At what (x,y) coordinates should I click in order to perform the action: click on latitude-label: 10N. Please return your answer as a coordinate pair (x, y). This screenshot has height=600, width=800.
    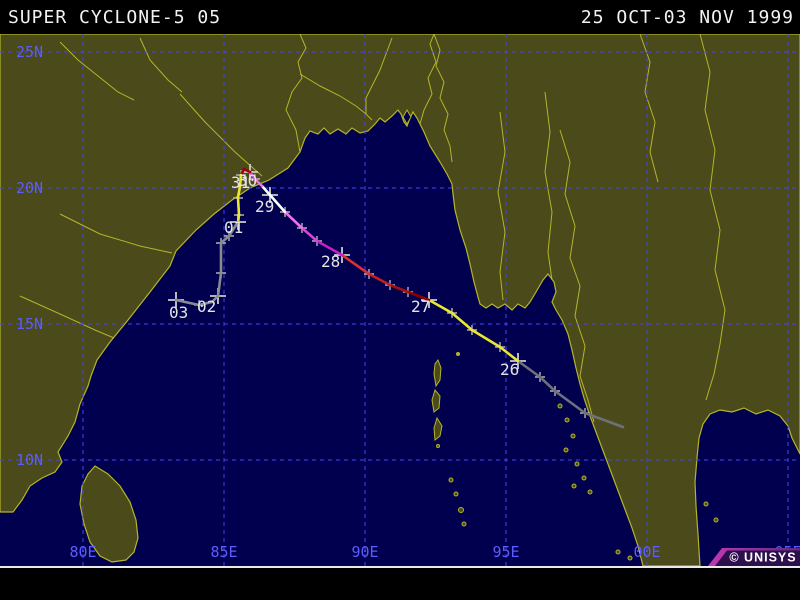
    Looking at the image, I should click on (29, 460).